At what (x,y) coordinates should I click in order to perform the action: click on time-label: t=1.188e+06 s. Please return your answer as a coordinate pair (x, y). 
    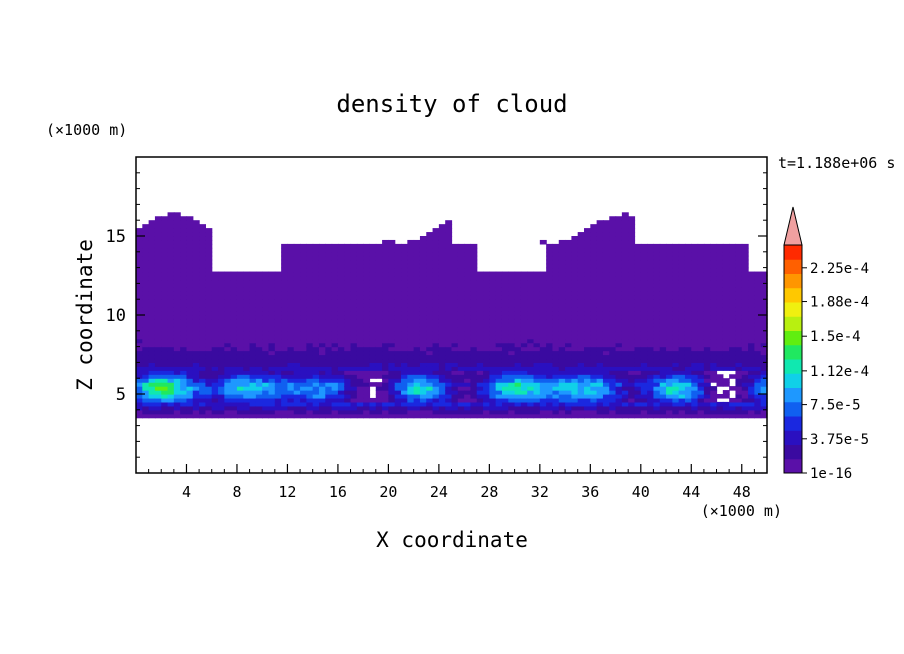
    Looking at the image, I should click on (836, 163).